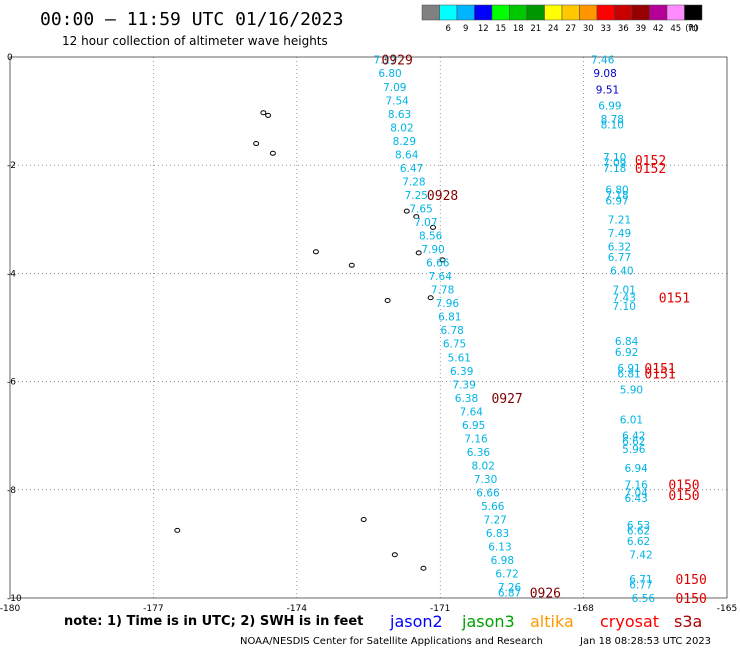  Describe the element at coordinates (10, 58) in the screenshot. I see `y-tick-label: 0` at that location.